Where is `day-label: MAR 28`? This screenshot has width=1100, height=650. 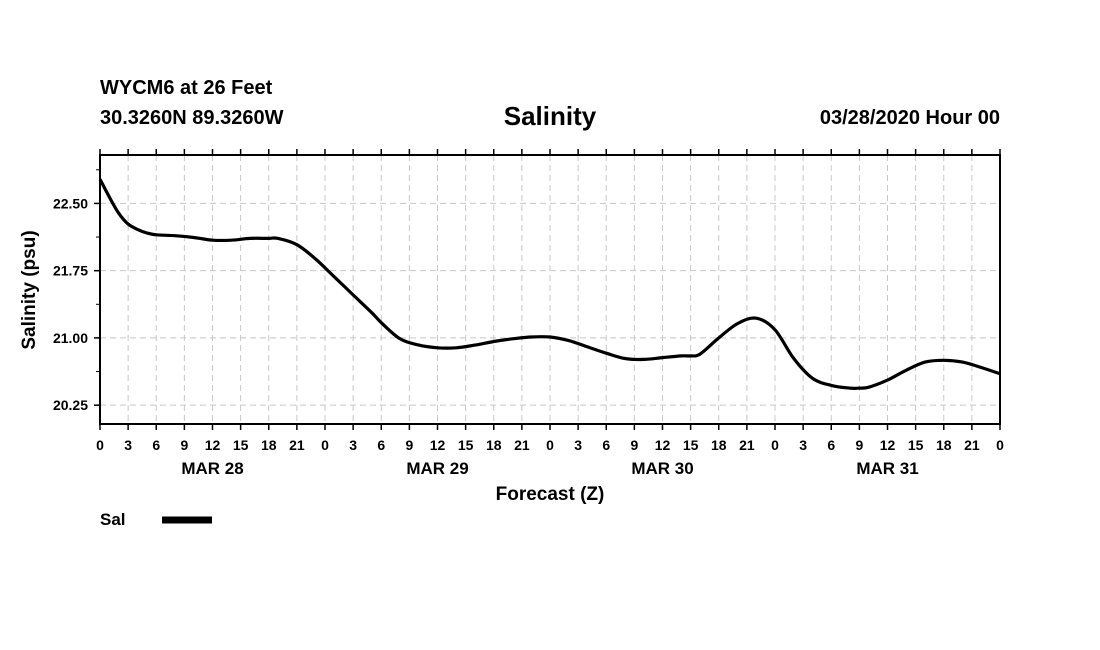
day-label: MAR 28 is located at coordinates (212, 468).